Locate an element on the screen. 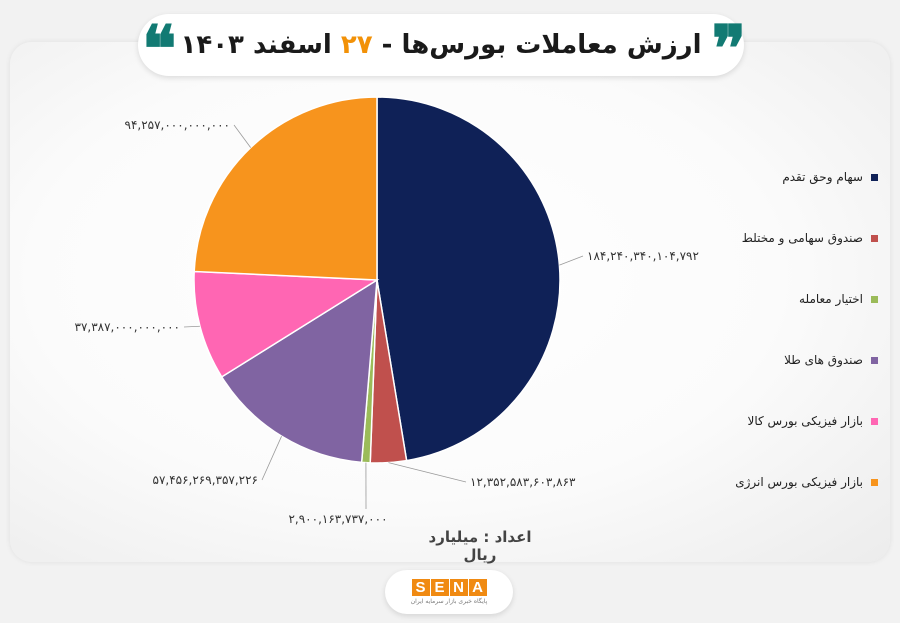 This screenshot has width=900, height=623. legend-label: بازار فیزیکی بورس کالا is located at coordinates (805, 421).